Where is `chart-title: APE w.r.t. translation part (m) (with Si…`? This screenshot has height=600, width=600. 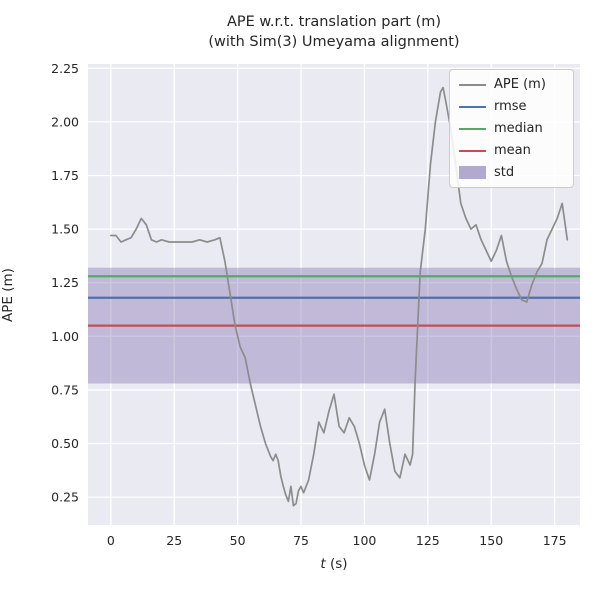
chart-title: APE w.r.t. translation part (m) (with Si… is located at coordinates (334, 32).